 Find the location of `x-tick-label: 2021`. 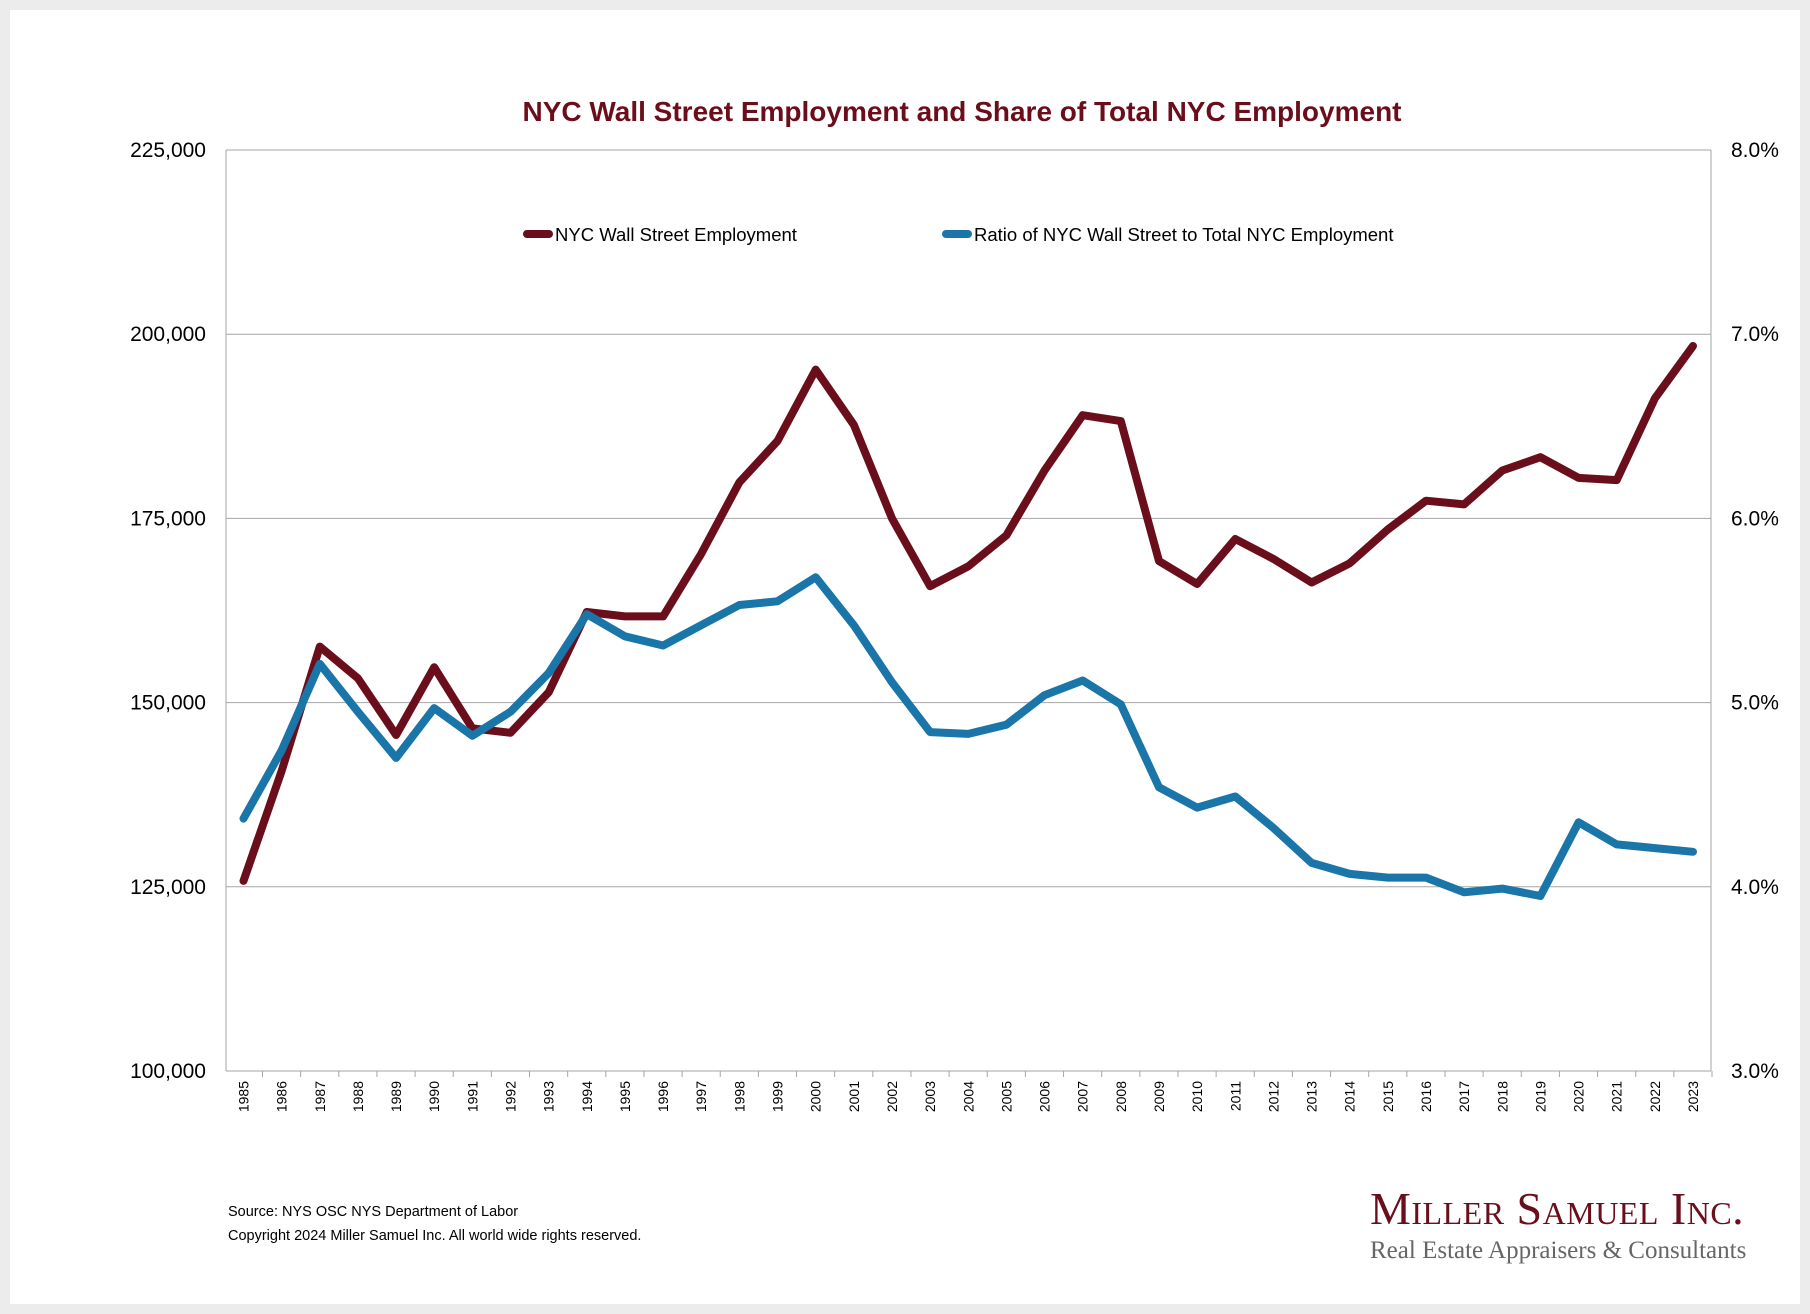

x-tick-label: 2021 is located at coordinates (1617, 1096).